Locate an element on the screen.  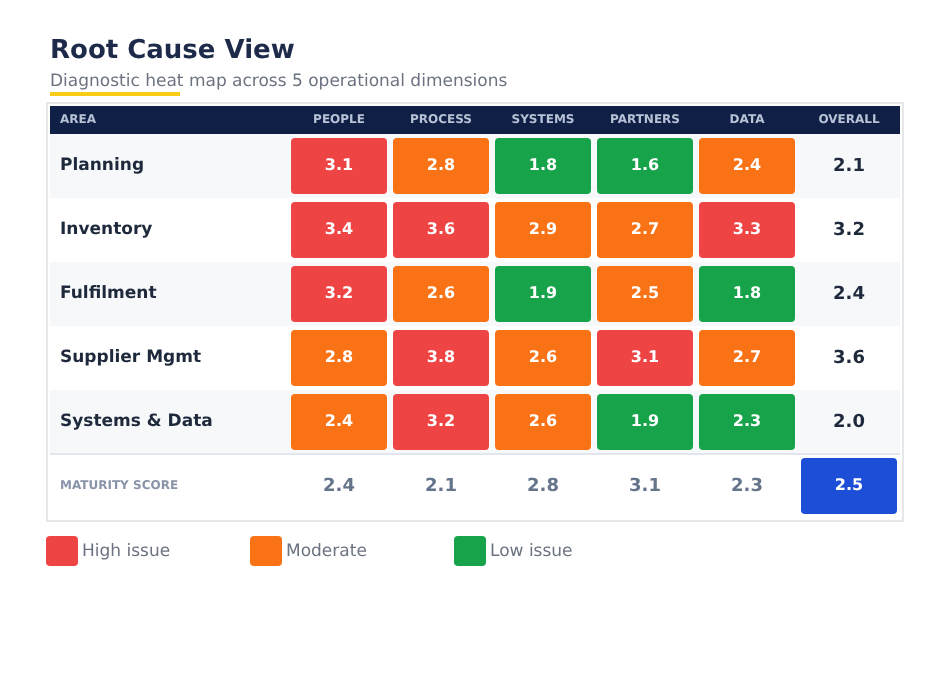
chart-title: Root Cause View is located at coordinates (172, 51).